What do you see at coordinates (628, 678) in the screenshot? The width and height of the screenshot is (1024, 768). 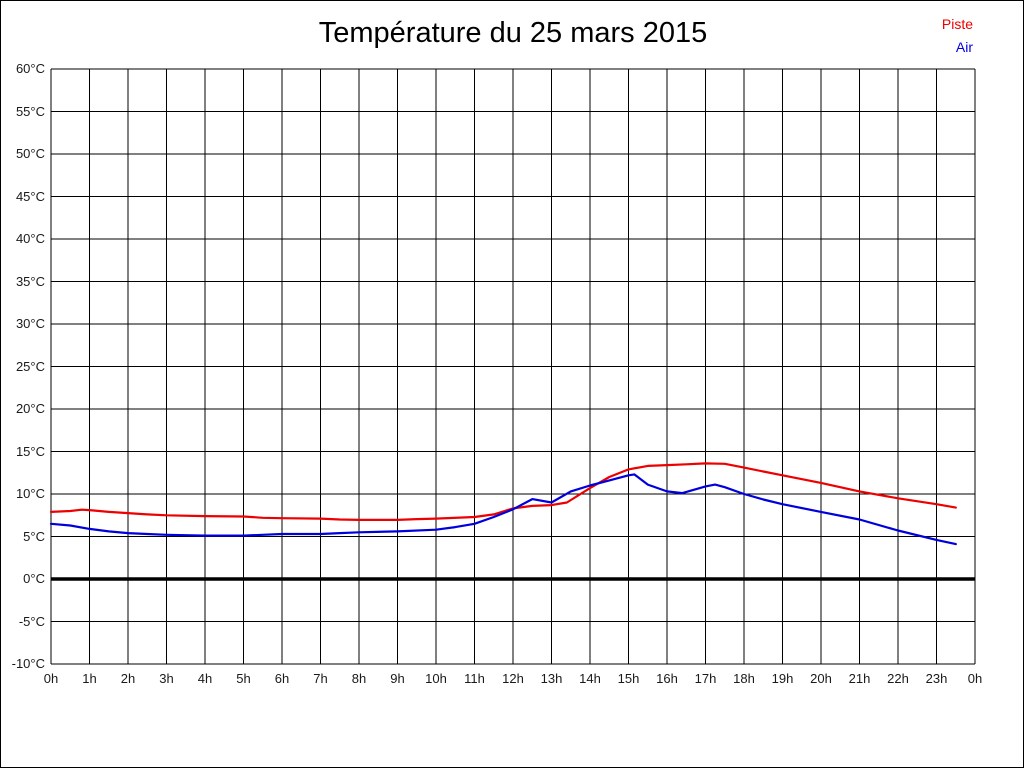 I see `x-tick-label: 15h` at bounding box center [628, 678].